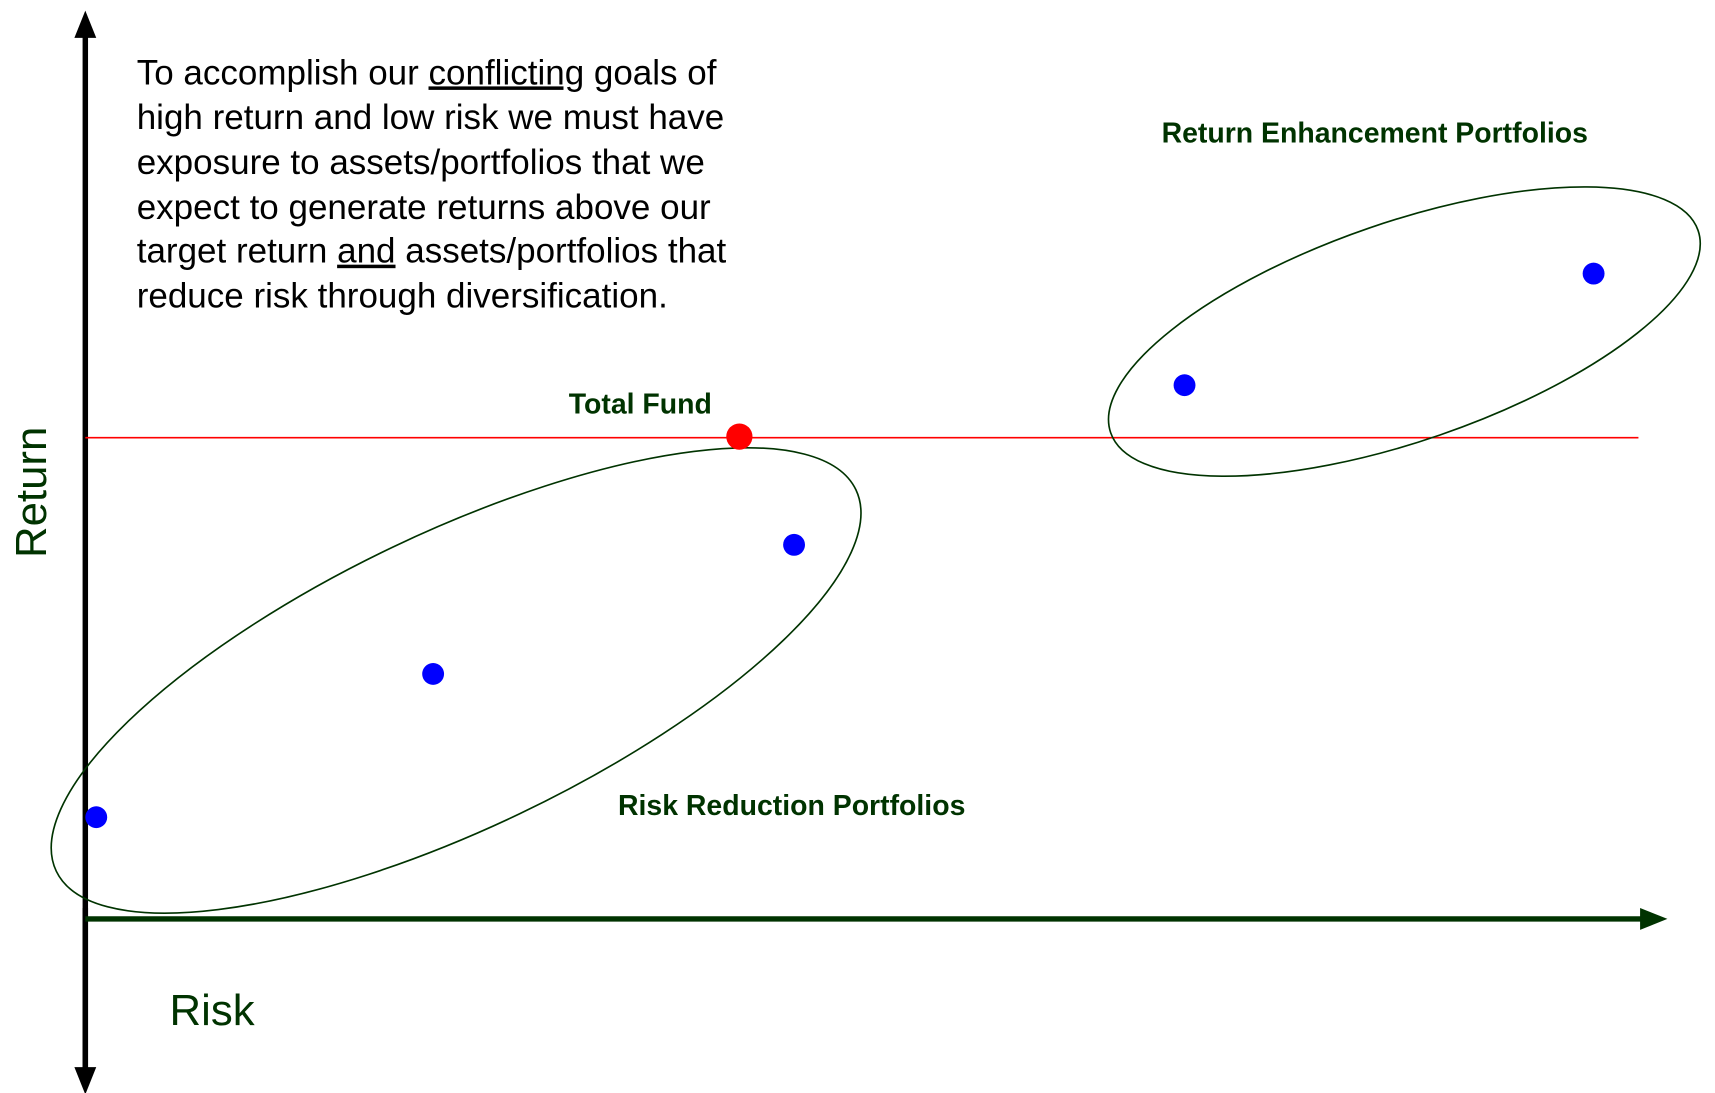  What do you see at coordinates (431, 117) in the screenshot?
I see `note-line: high return and low risk we must have` at bounding box center [431, 117].